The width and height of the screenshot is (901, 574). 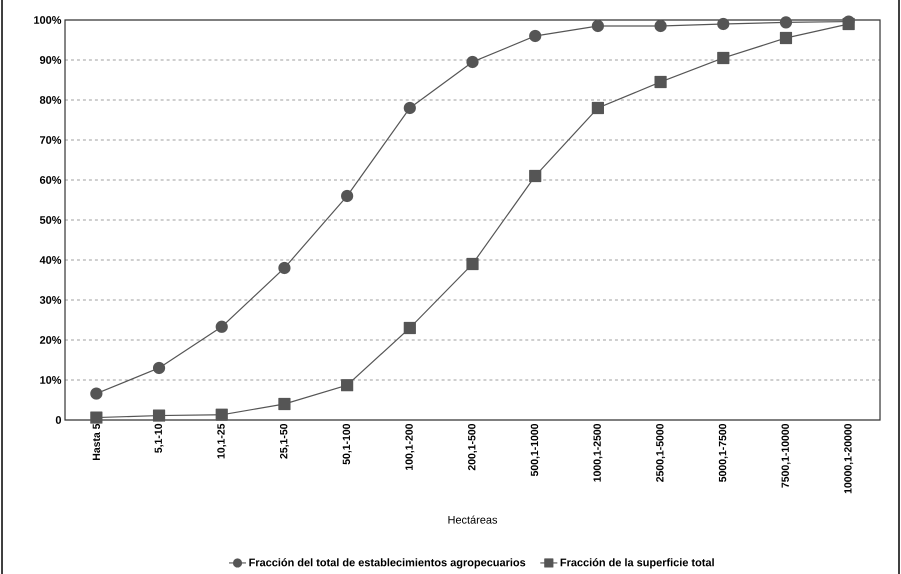 What do you see at coordinates (535, 450) in the screenshot?
I see `x-tick-label: 500,1-1000` at bounding box center [535, 450].